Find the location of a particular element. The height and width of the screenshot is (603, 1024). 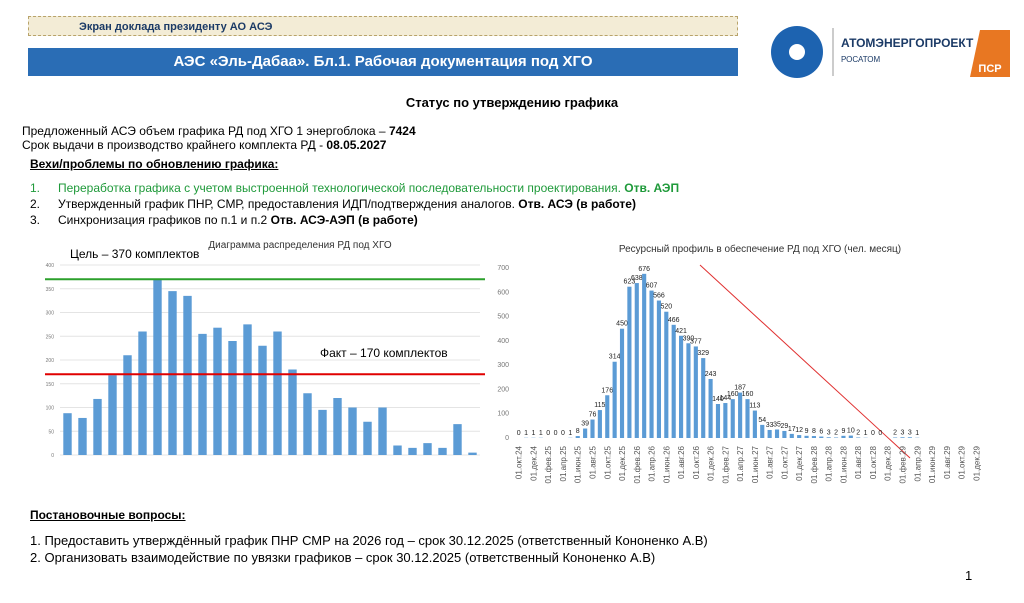

x-tick-label: 01.окт.28 is located at coordinates (873, 462).